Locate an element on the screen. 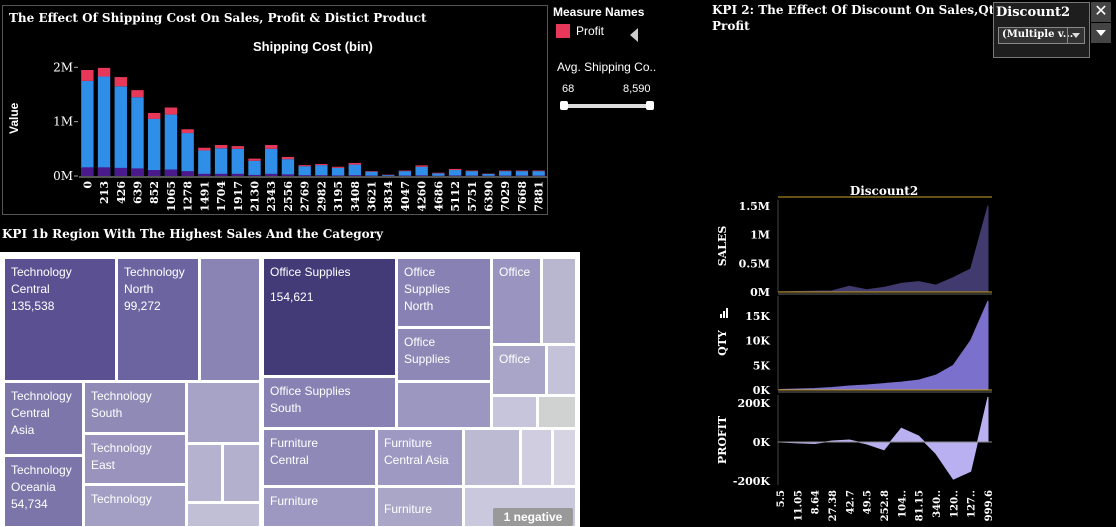 The height and width of the screenshot is (527, 1116). negative-values-badge: 1 negative is located at coordinates (533, 517).